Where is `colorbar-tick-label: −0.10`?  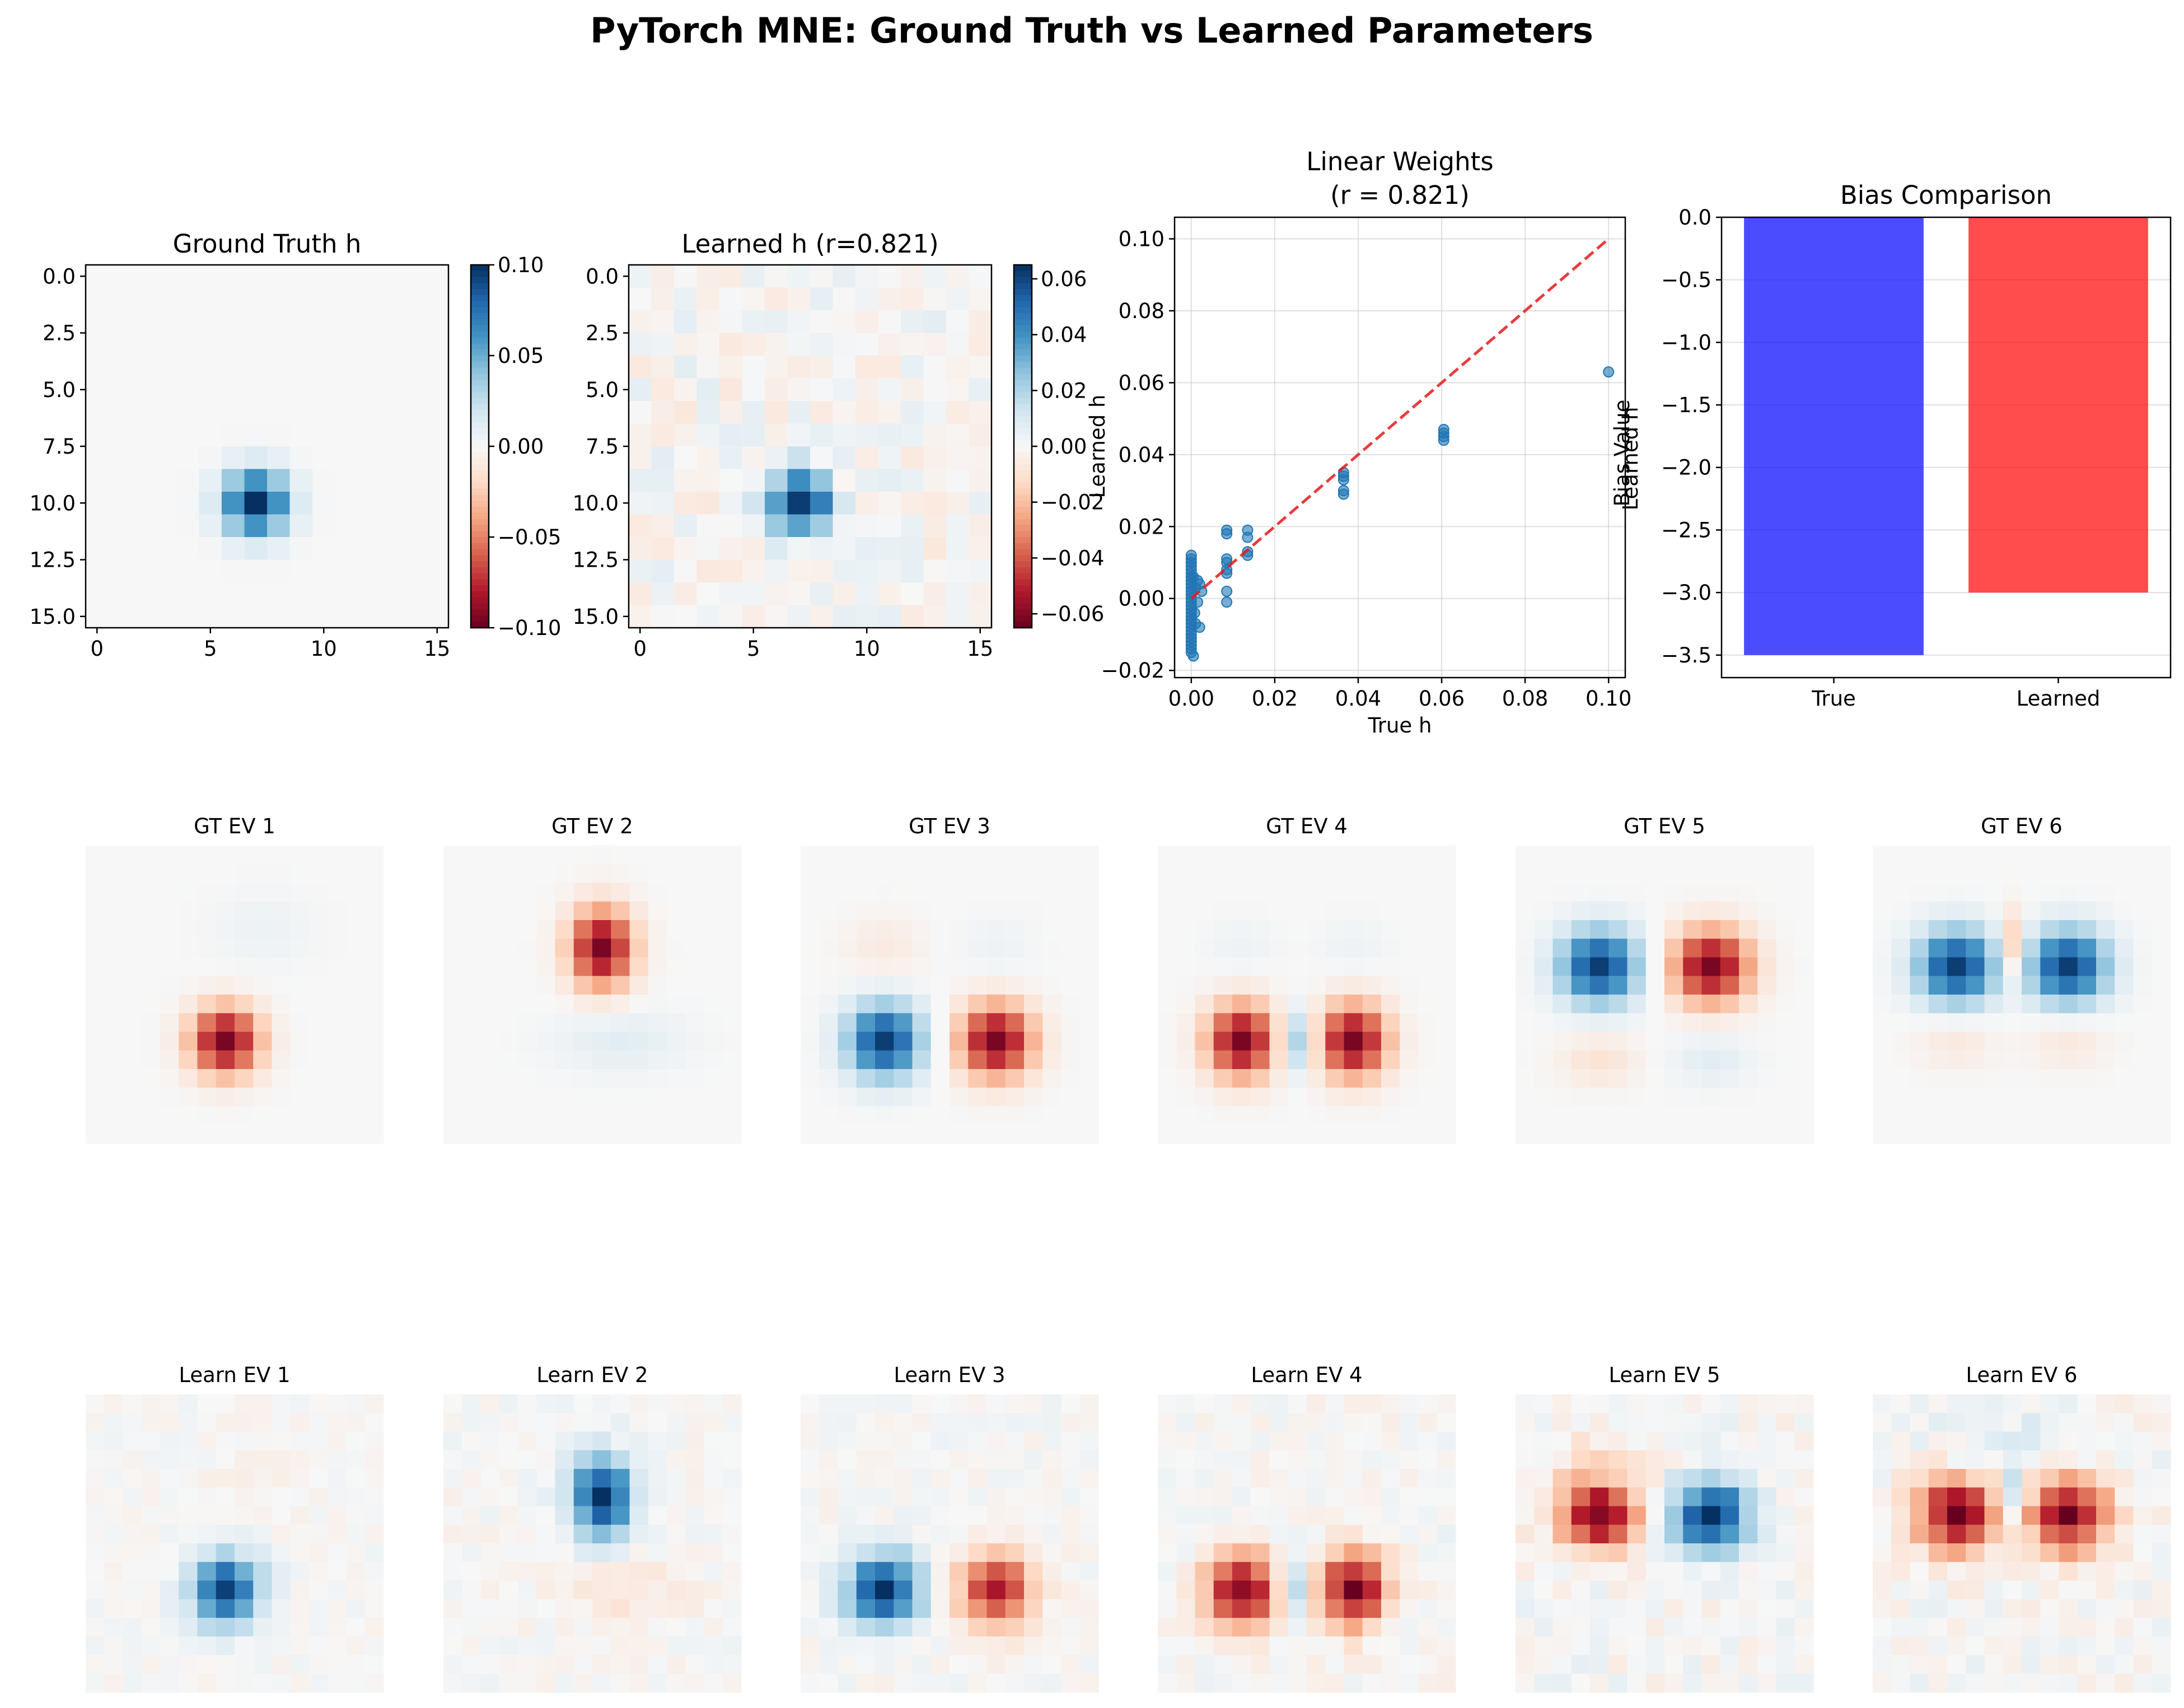
colorbar-tick-label: −0.10 is located at coordinates (529, 628).